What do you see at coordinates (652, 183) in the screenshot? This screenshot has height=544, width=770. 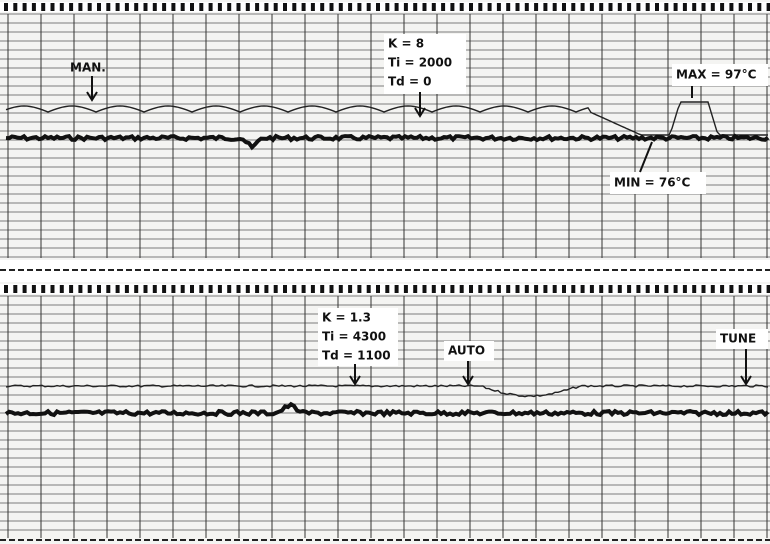 I see `min-label: MIN = 76°C` at bounding box center [652, 183].